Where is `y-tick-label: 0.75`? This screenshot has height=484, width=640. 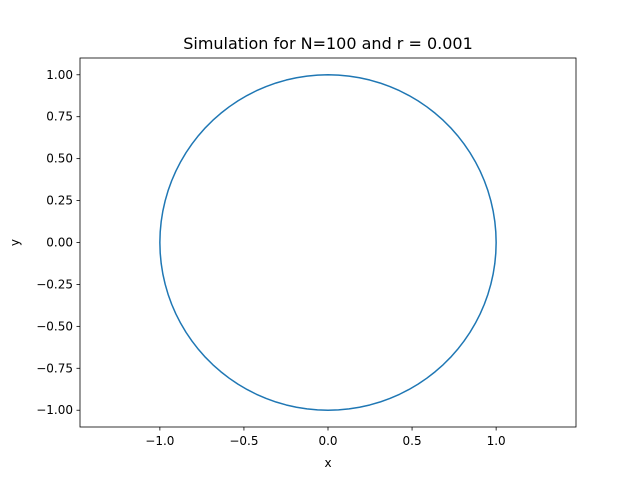
y-tick-label: 0.75 is located at coordinates (59, 117).